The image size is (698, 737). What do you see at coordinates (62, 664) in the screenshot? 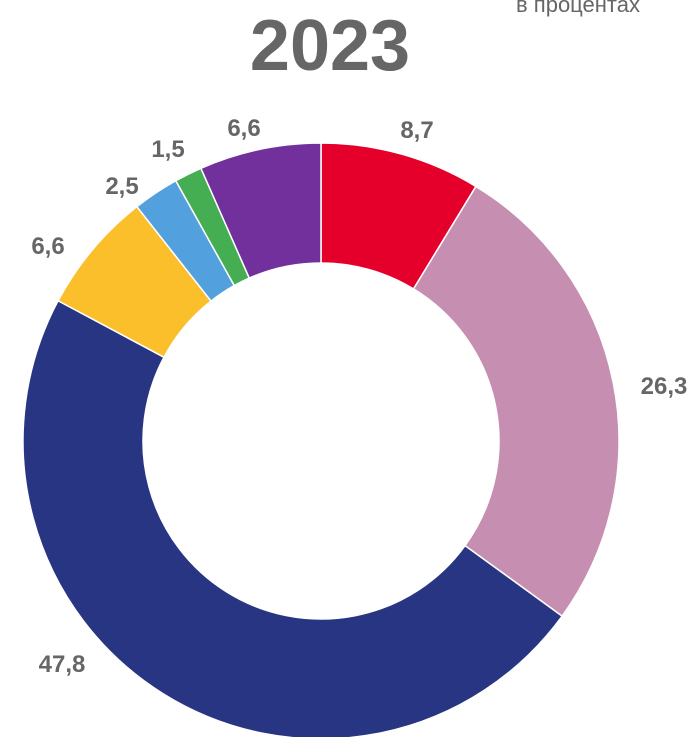
I see `slice-label-3: 47,8` at bounding box center [62, 664].